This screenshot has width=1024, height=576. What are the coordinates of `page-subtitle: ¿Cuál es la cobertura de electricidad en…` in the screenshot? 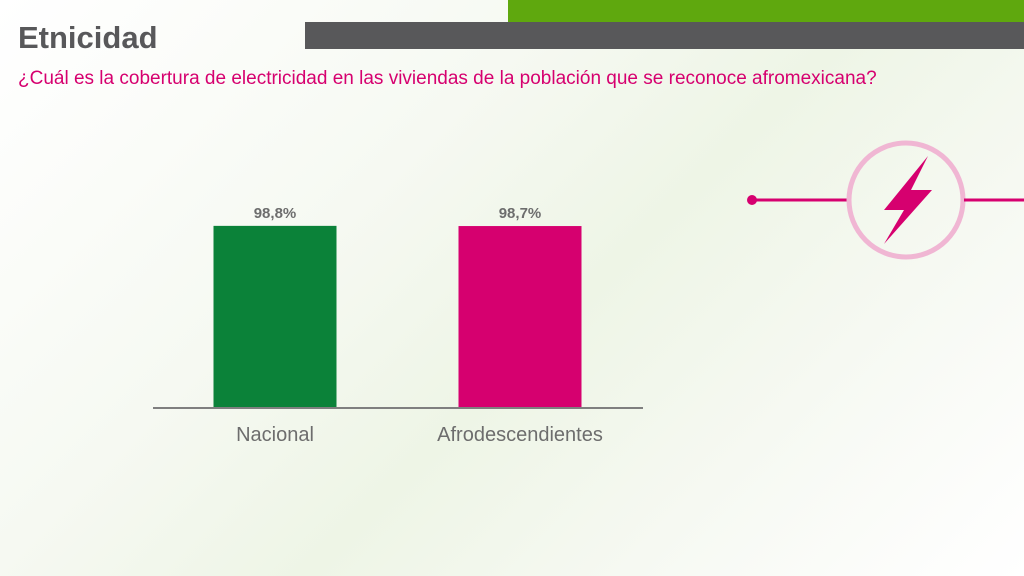 It's located at (447, 78).